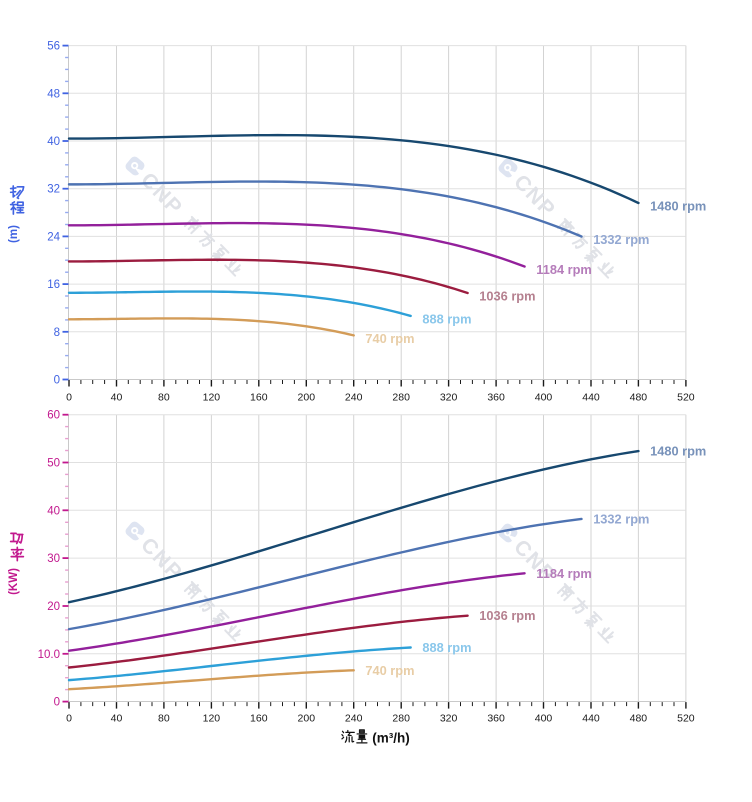  I want to click on svg-text: 56, so click(53, 47).